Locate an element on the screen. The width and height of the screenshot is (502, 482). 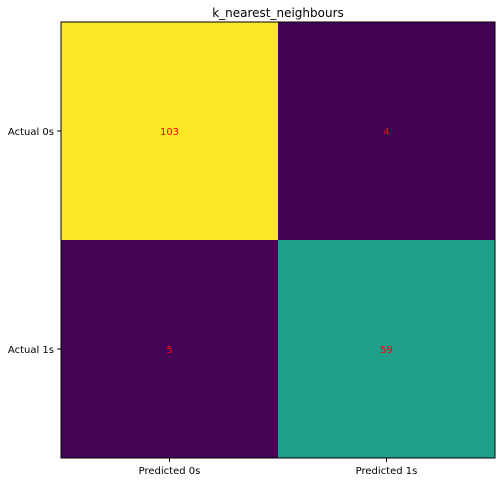
cell-value-r0-c0: 103 is located at coordinates (169, 132).